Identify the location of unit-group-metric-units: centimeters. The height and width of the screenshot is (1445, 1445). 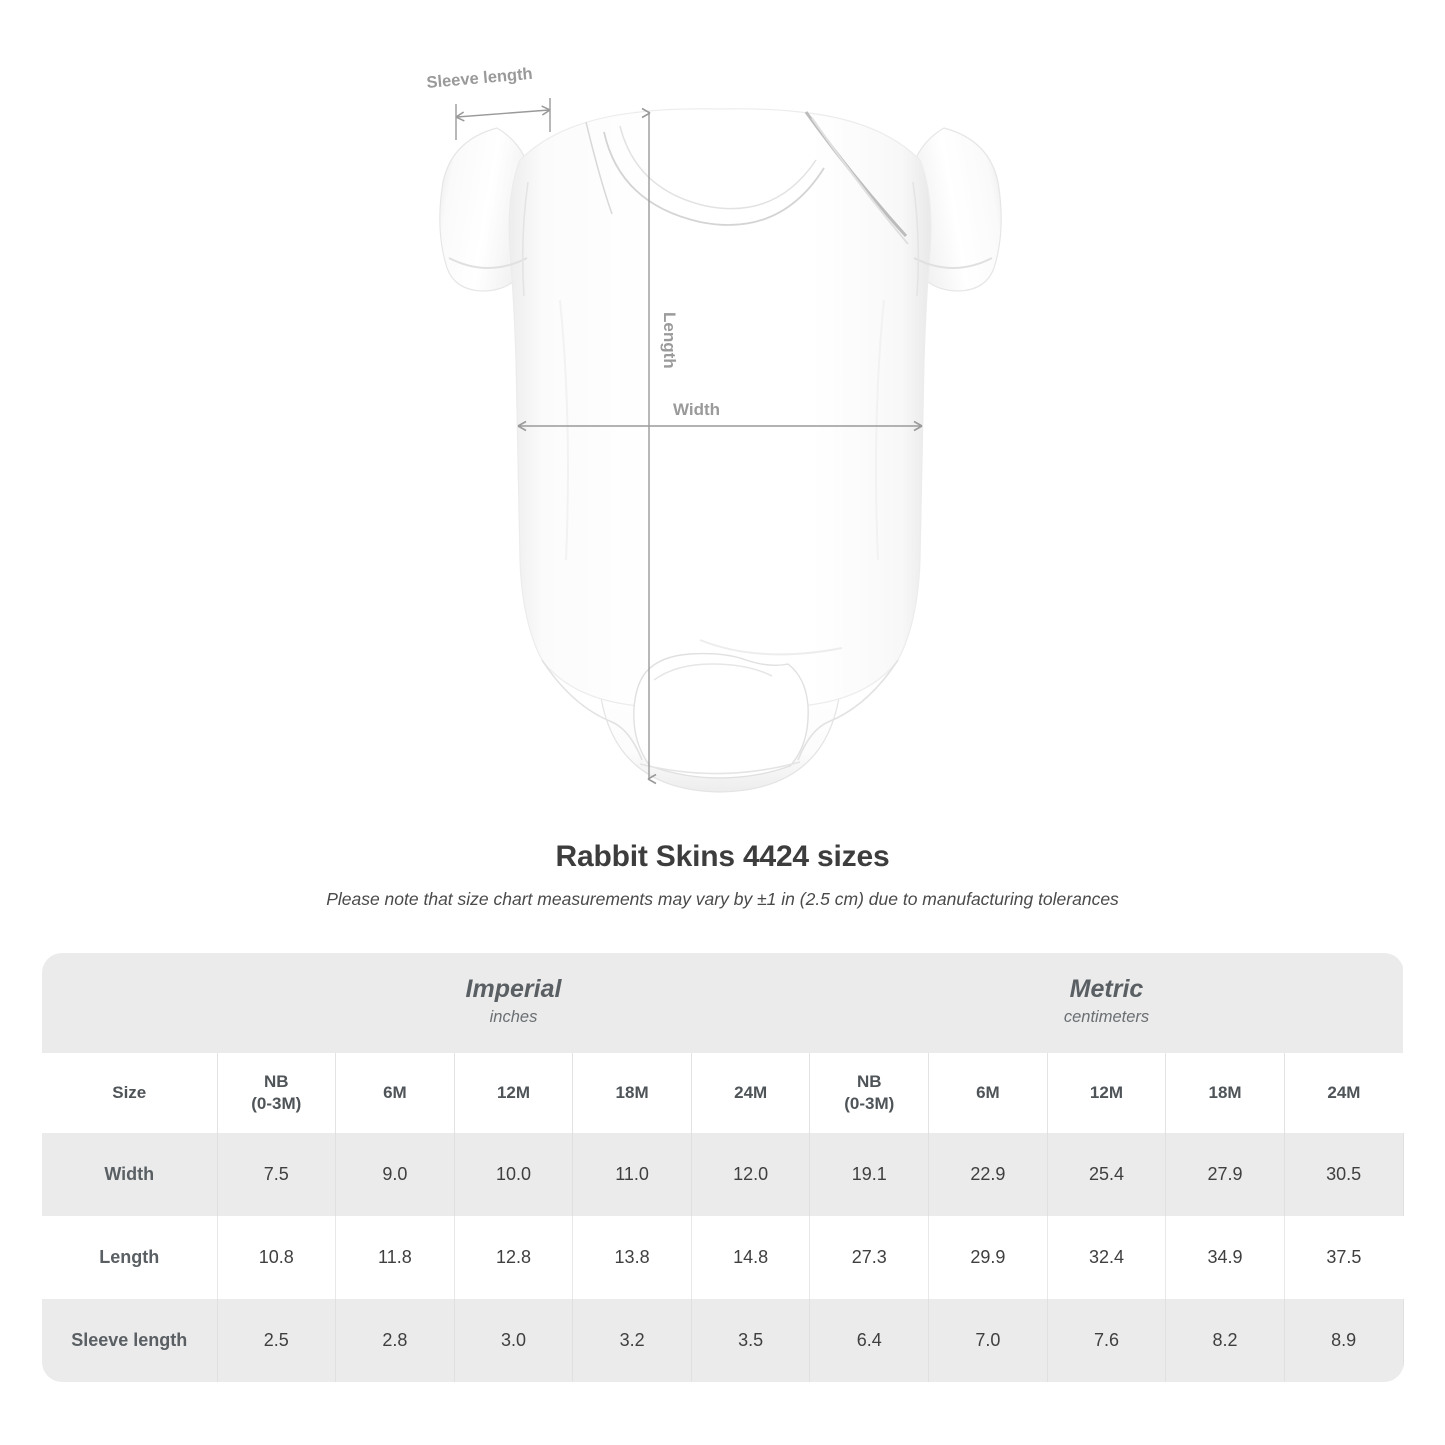
(1106, 1016).